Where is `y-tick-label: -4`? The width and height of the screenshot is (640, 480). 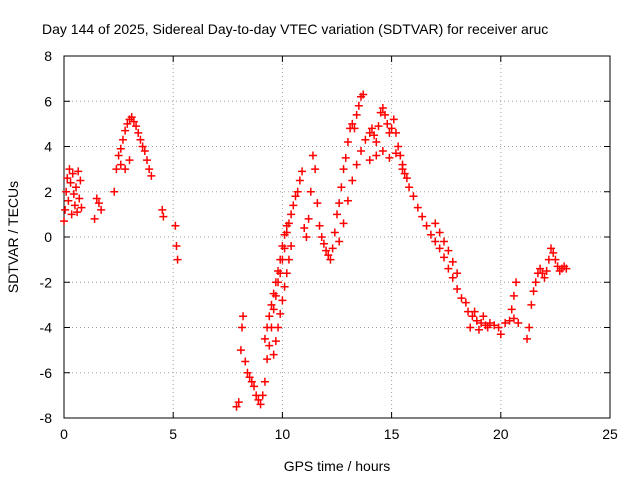 y-tick-label: -4 is located at coordinates (46, 328).